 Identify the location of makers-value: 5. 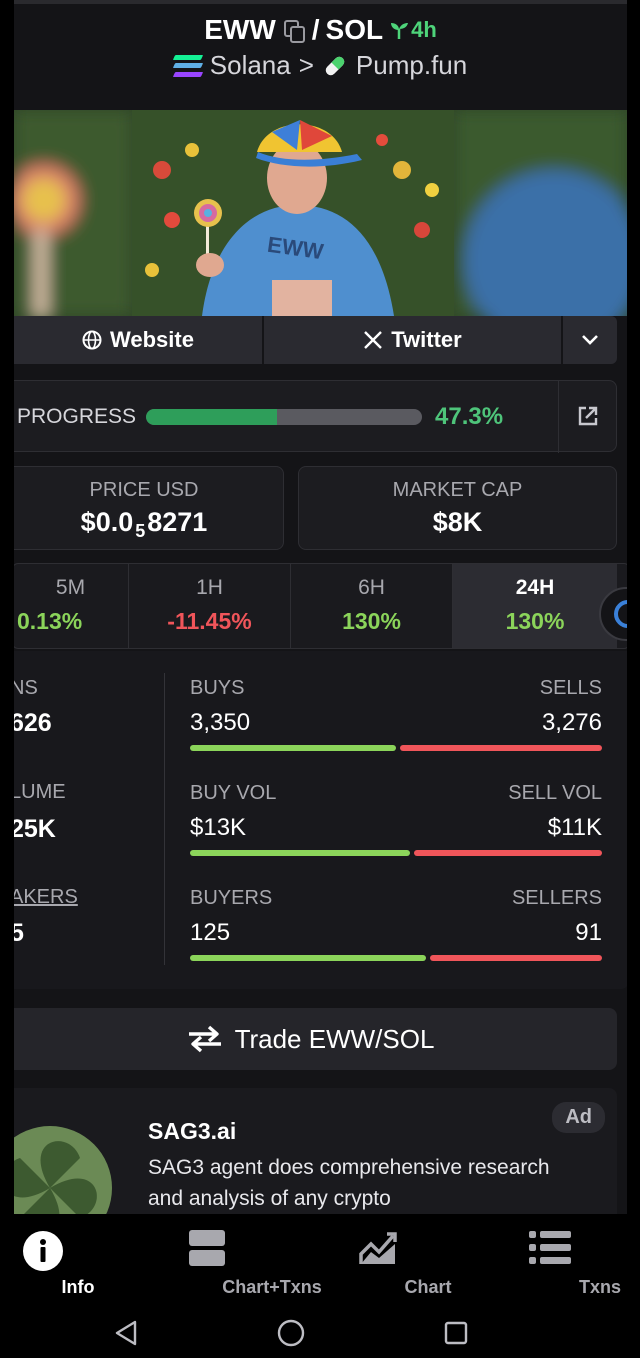
(19, 933).